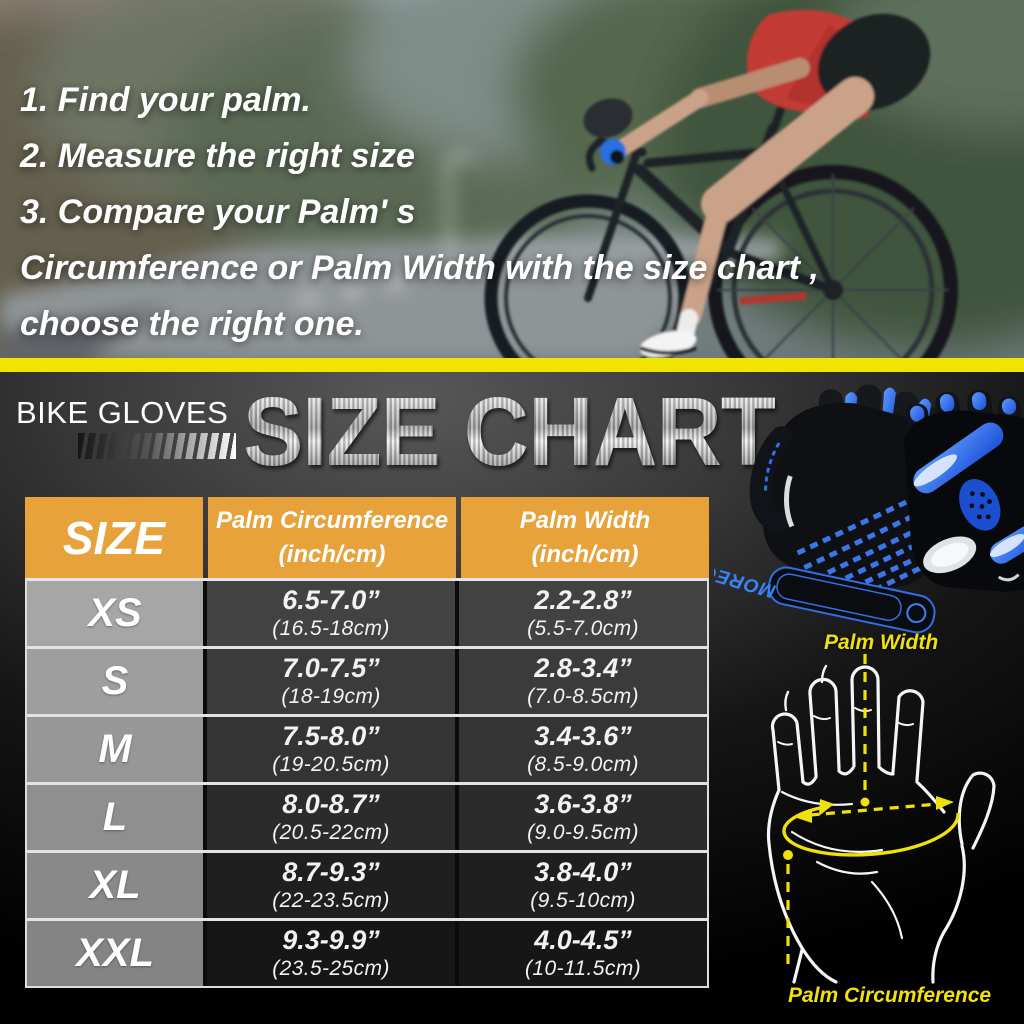  Describe the element at coordinates (583, 804) in the screenshot. I see `inch-value: 3.6-3.8”` at that location.